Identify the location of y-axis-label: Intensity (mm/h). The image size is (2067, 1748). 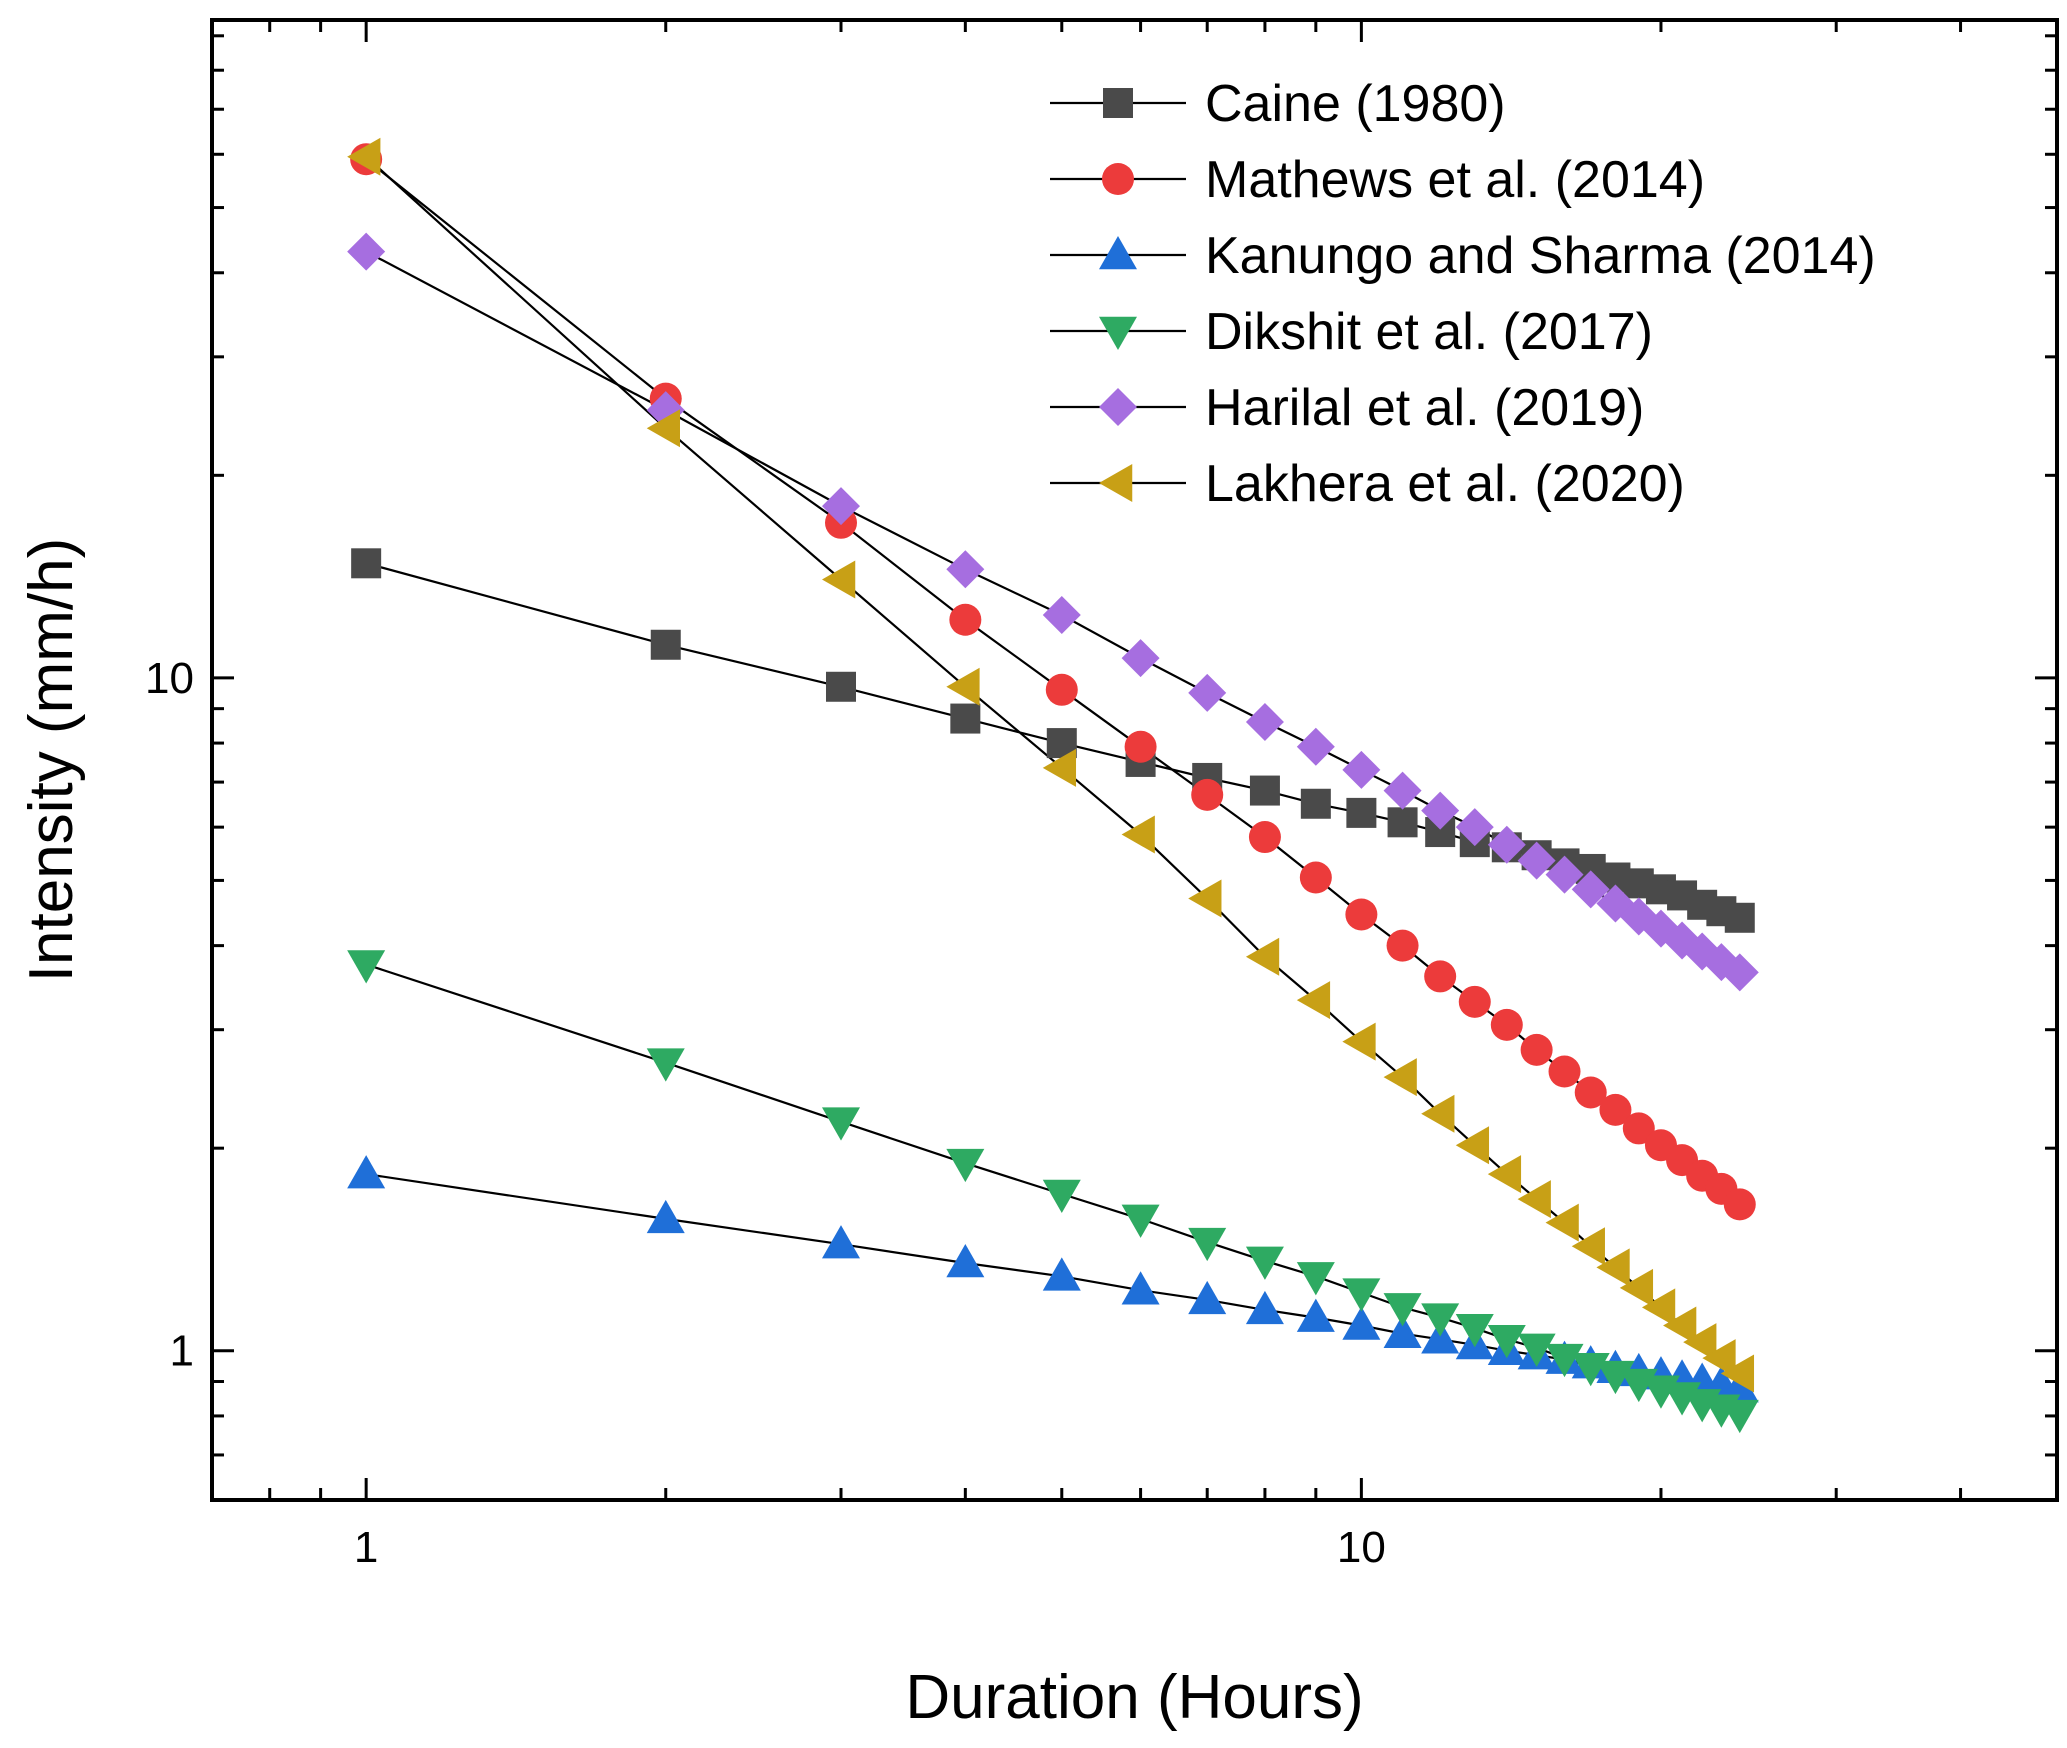
(51, 760).